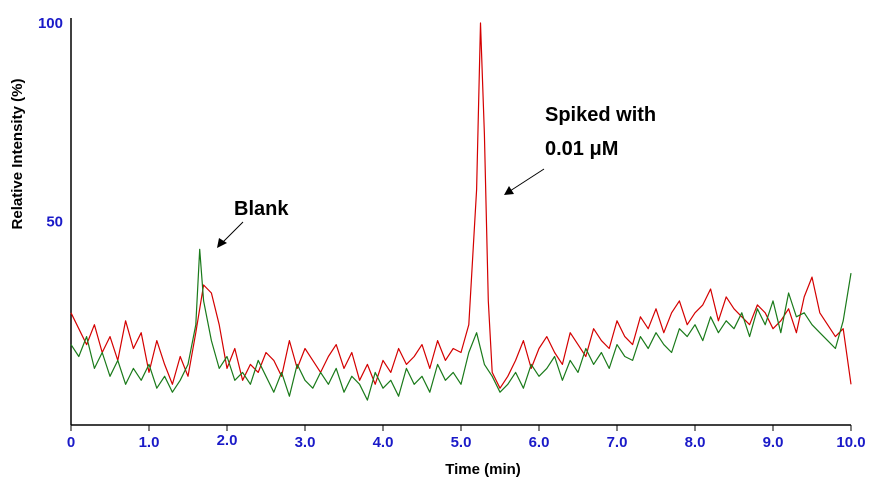 The height and width of the screenshot is (482, 885). Describe the element at coordinates (581, 149) in the screenshot. I see `annotation-spiked-label-line2: 0.01 μM` at that location.